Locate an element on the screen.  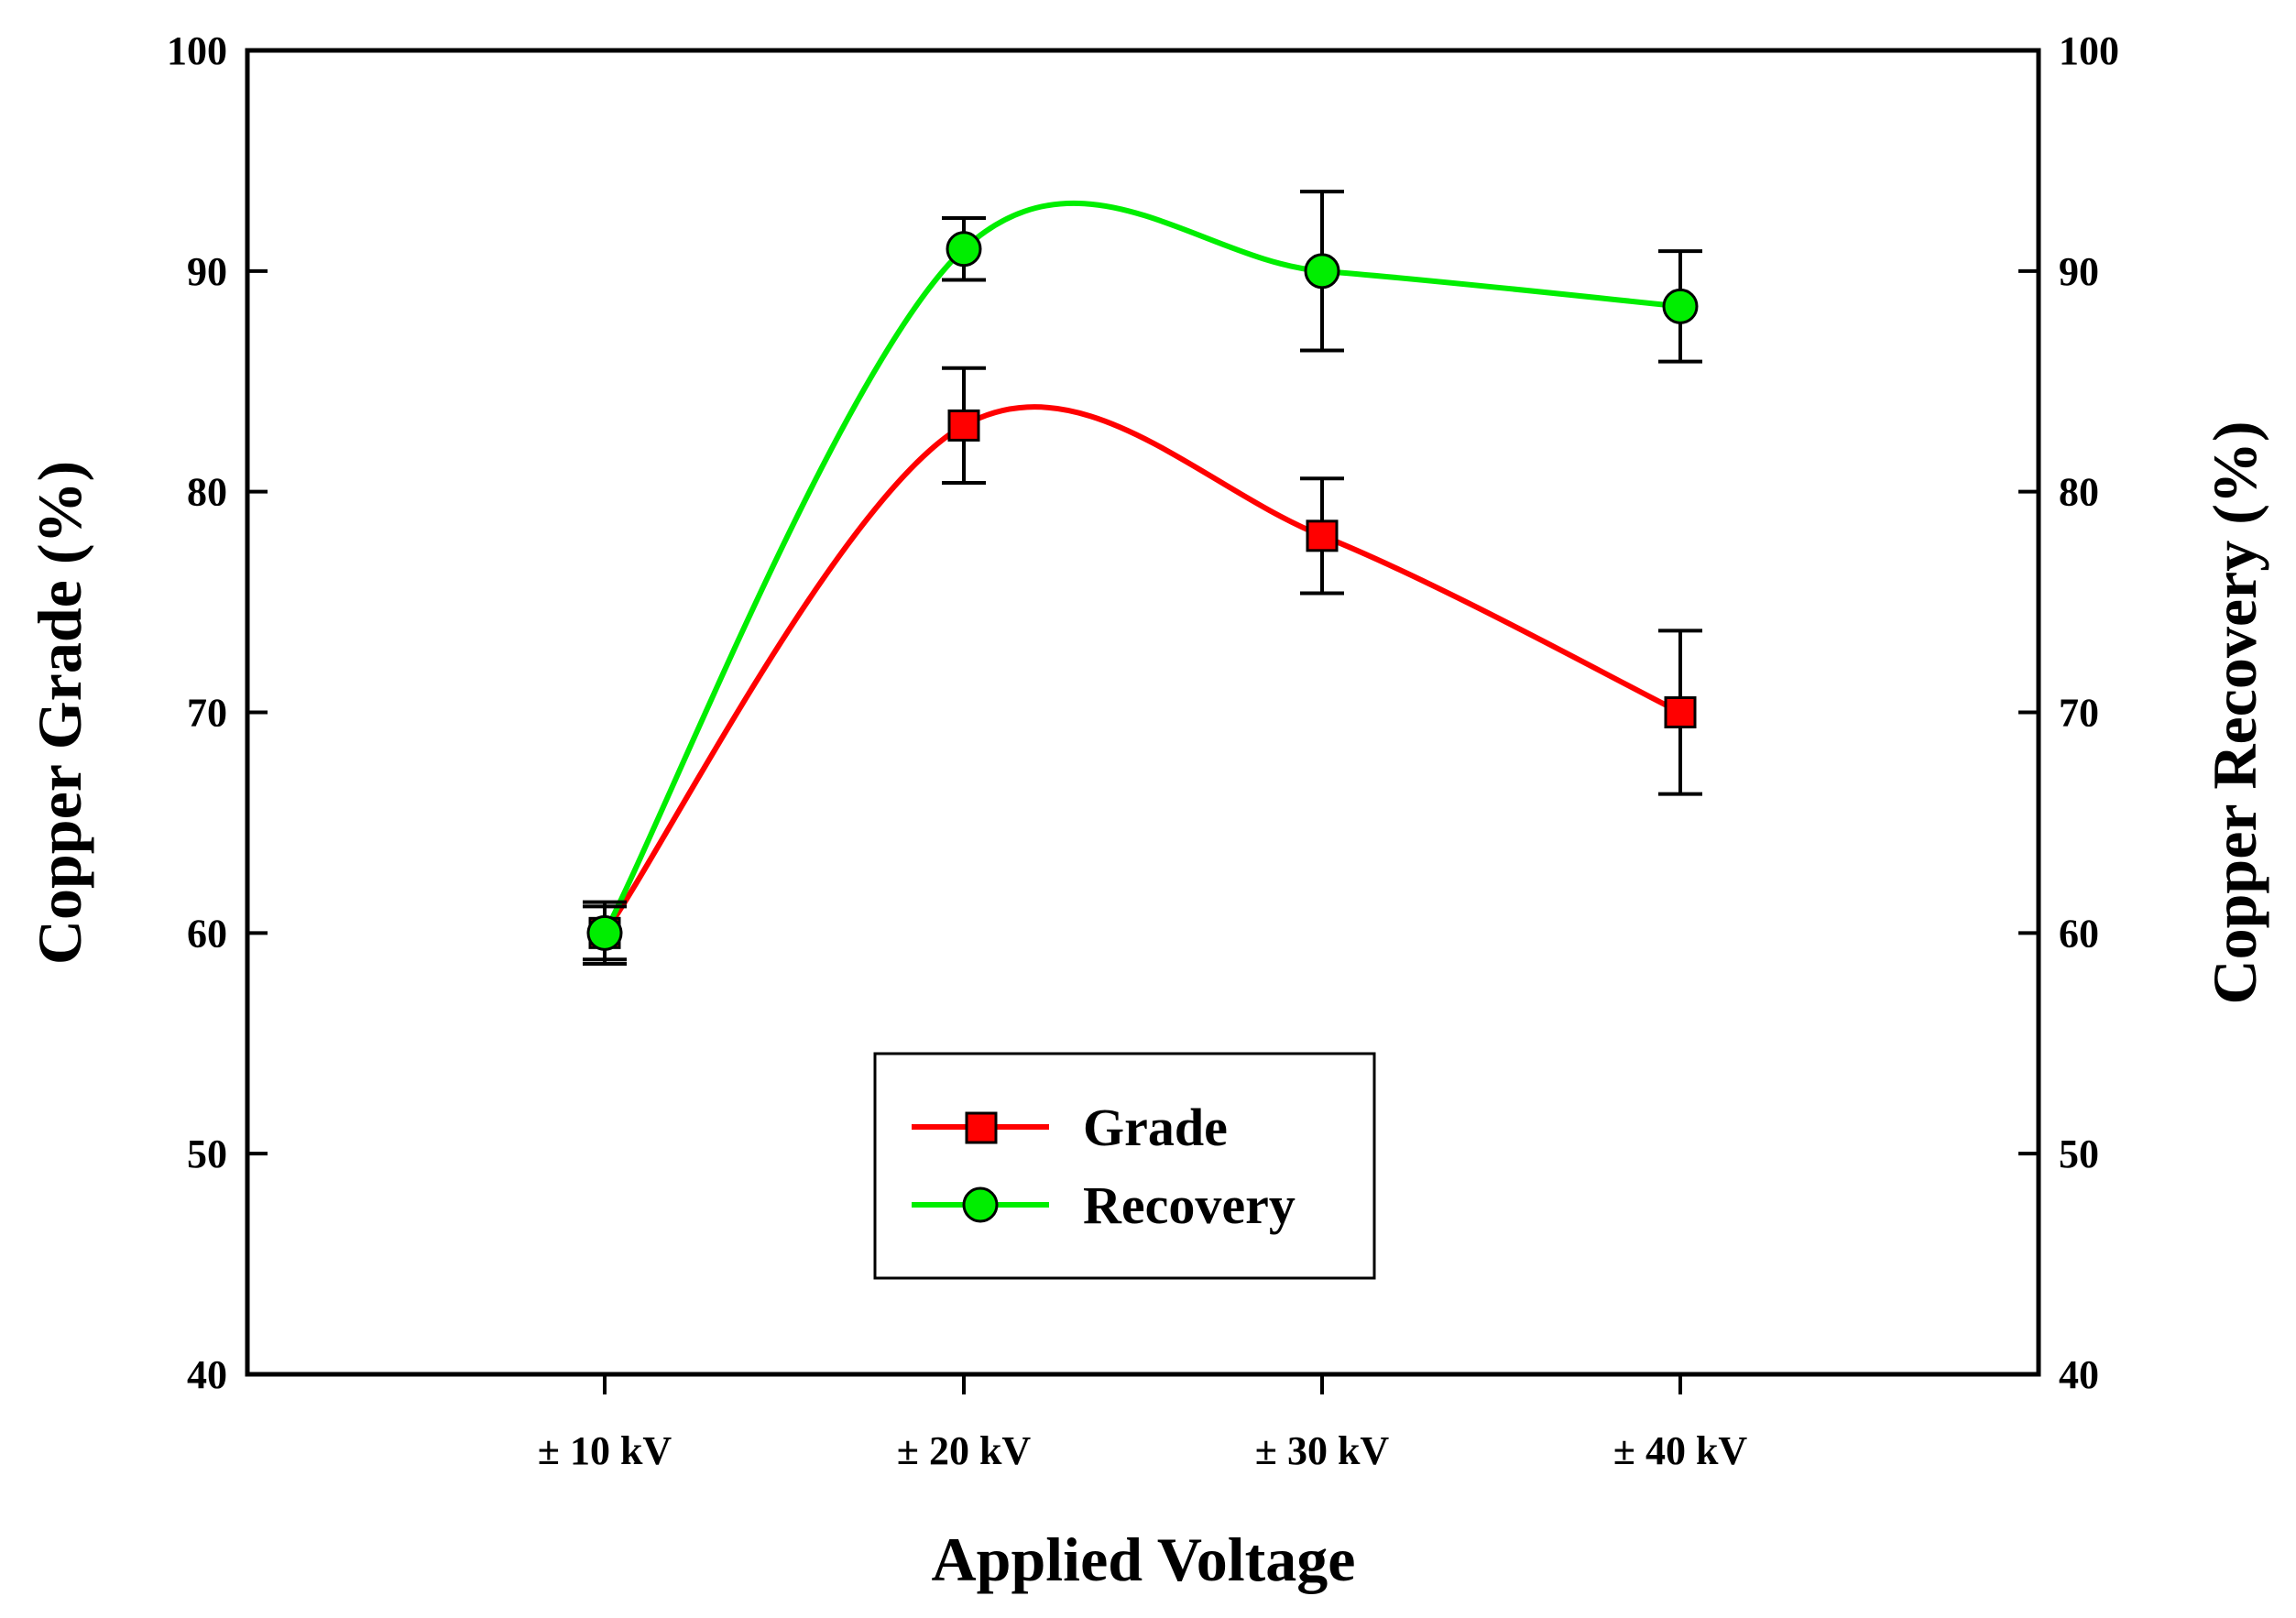
y-right-tick-label: 100 is located at coordinates (2089, 50).